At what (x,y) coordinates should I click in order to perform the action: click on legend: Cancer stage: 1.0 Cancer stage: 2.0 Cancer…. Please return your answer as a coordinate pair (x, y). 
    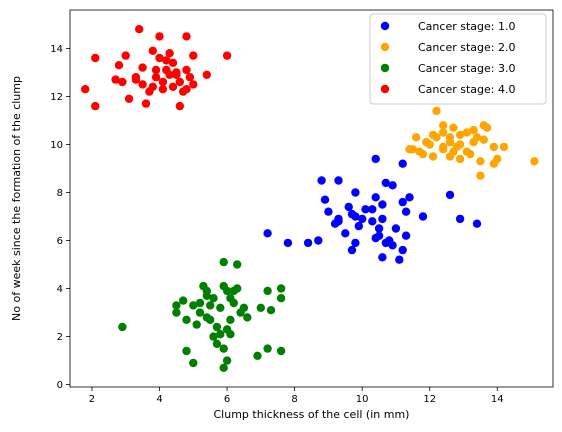
    Looking at the image, I should click on (458, 59).